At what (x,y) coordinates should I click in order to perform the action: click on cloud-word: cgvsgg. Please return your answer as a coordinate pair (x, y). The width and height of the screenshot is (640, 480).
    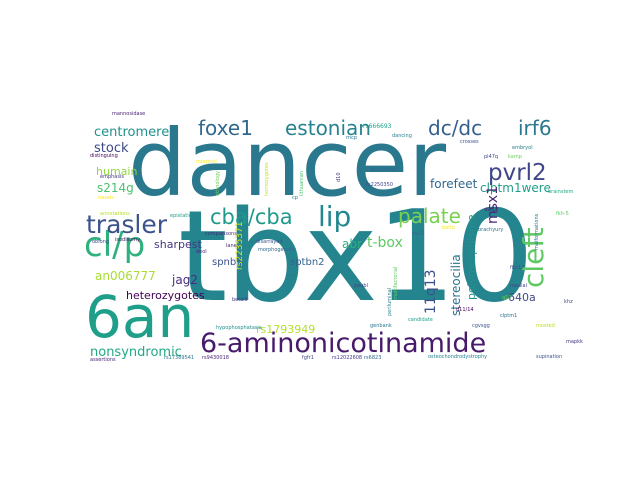
    Looking at the image, I should click on (481, 326).